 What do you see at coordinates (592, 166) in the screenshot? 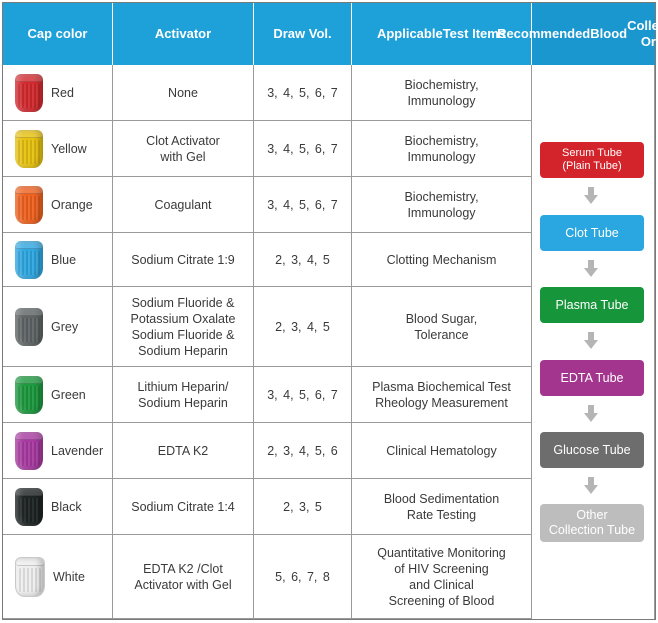
I see `order-step-label: (Plain Tube)` at bounding box center [592, 166].